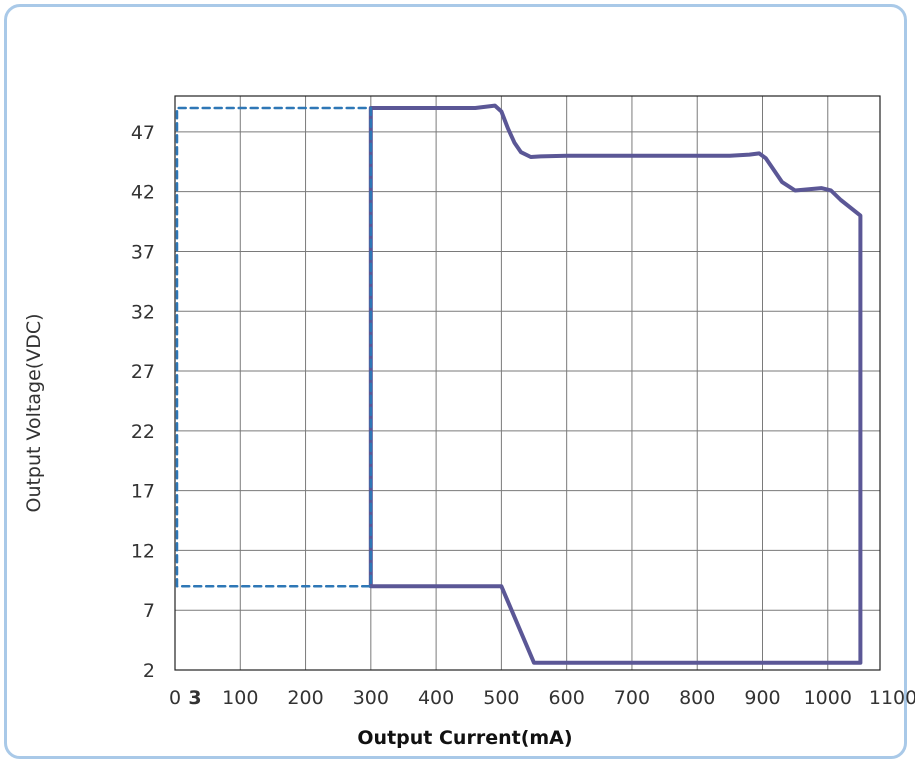  Describe the element at coordinates (143, 432) in the screenshot. I see `y-tick-label: 22` at that location.